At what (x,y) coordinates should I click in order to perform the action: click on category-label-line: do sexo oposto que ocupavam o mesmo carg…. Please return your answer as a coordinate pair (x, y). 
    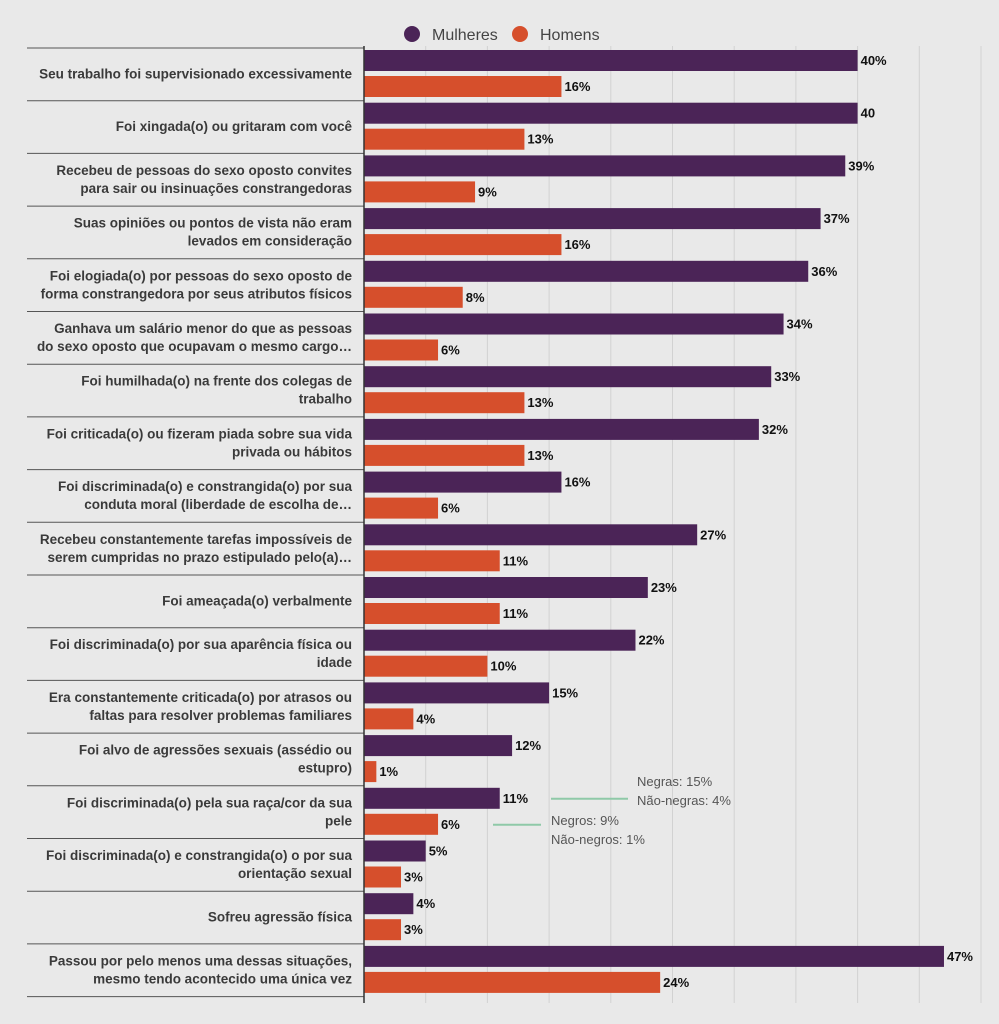
    Looking at the image, I should click on (194, 346).